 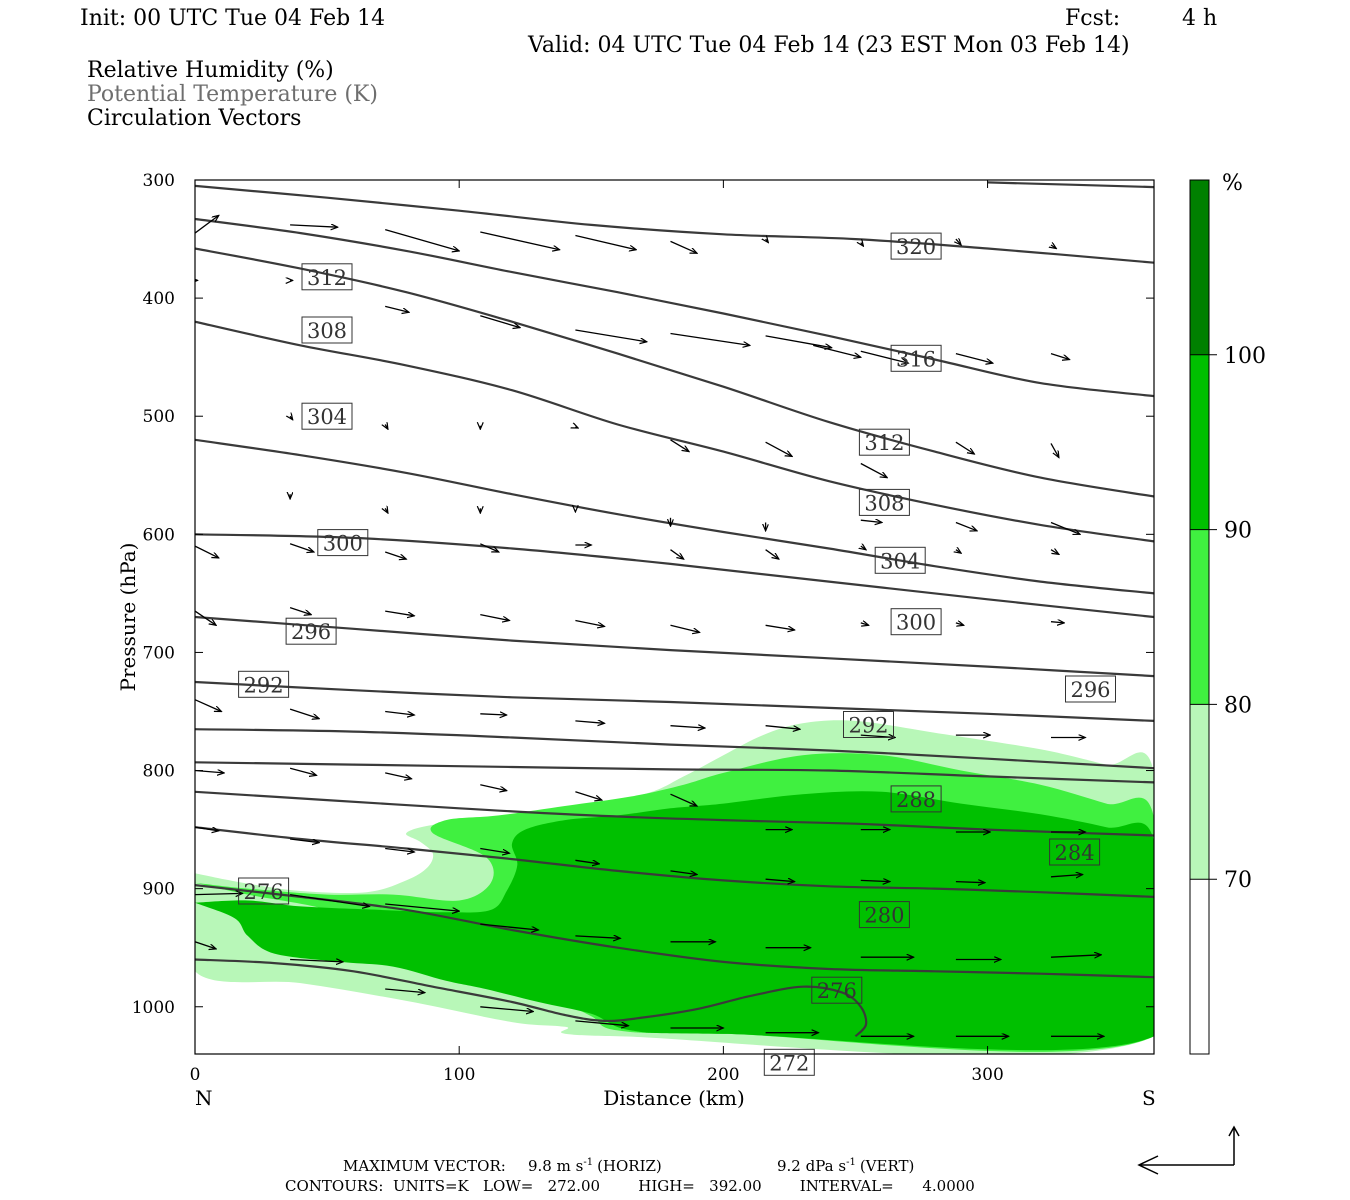 I want to click on y-tick-label: 400, so click(x=159, y=299).